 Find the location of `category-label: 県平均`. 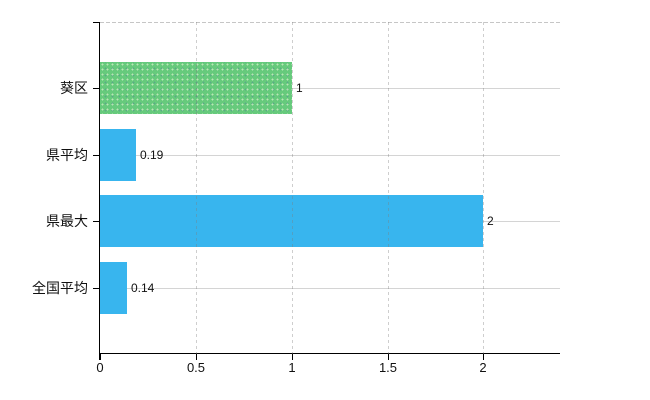

category-label: 県平均 is located at coordinates (67, 155).